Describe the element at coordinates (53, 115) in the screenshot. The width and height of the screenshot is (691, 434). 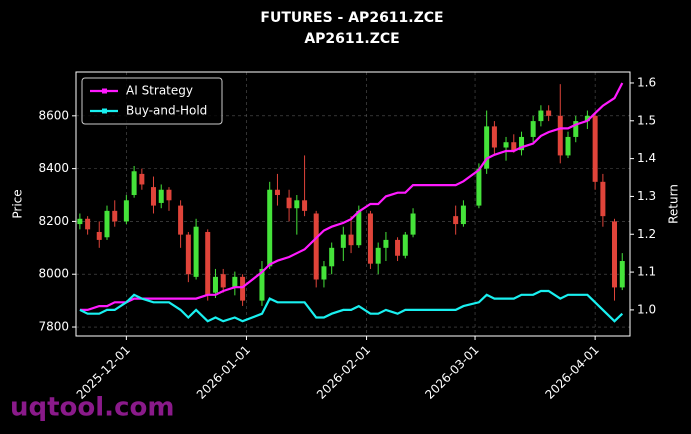
I see `y-tick-label: 8600` at that location.